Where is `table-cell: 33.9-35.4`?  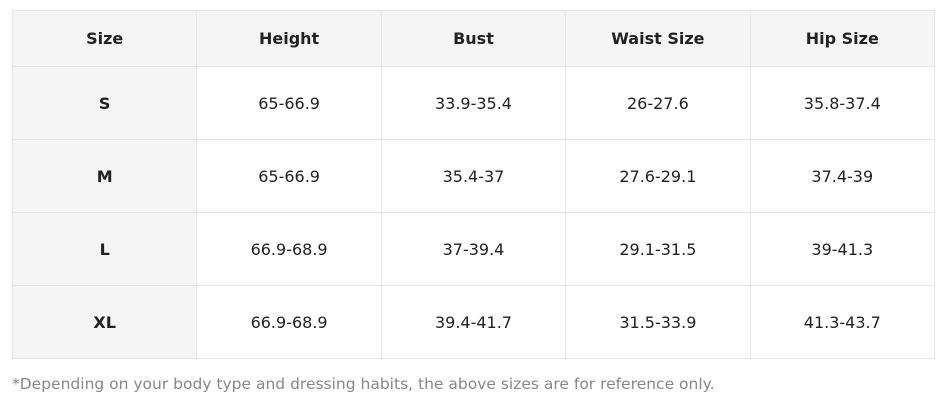 table-cell: 33.9-35.4 is located at coordinates (473, 103).